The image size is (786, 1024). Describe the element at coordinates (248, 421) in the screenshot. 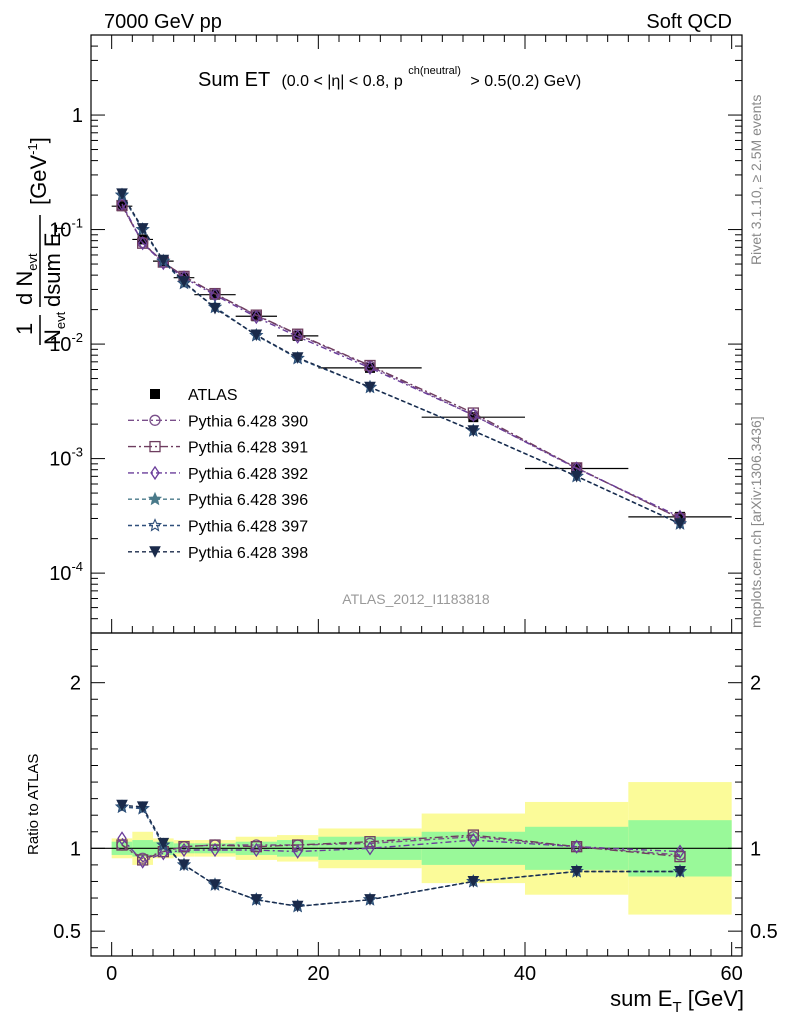

I see `legend-label: Pythia 6.428 390` at that location.